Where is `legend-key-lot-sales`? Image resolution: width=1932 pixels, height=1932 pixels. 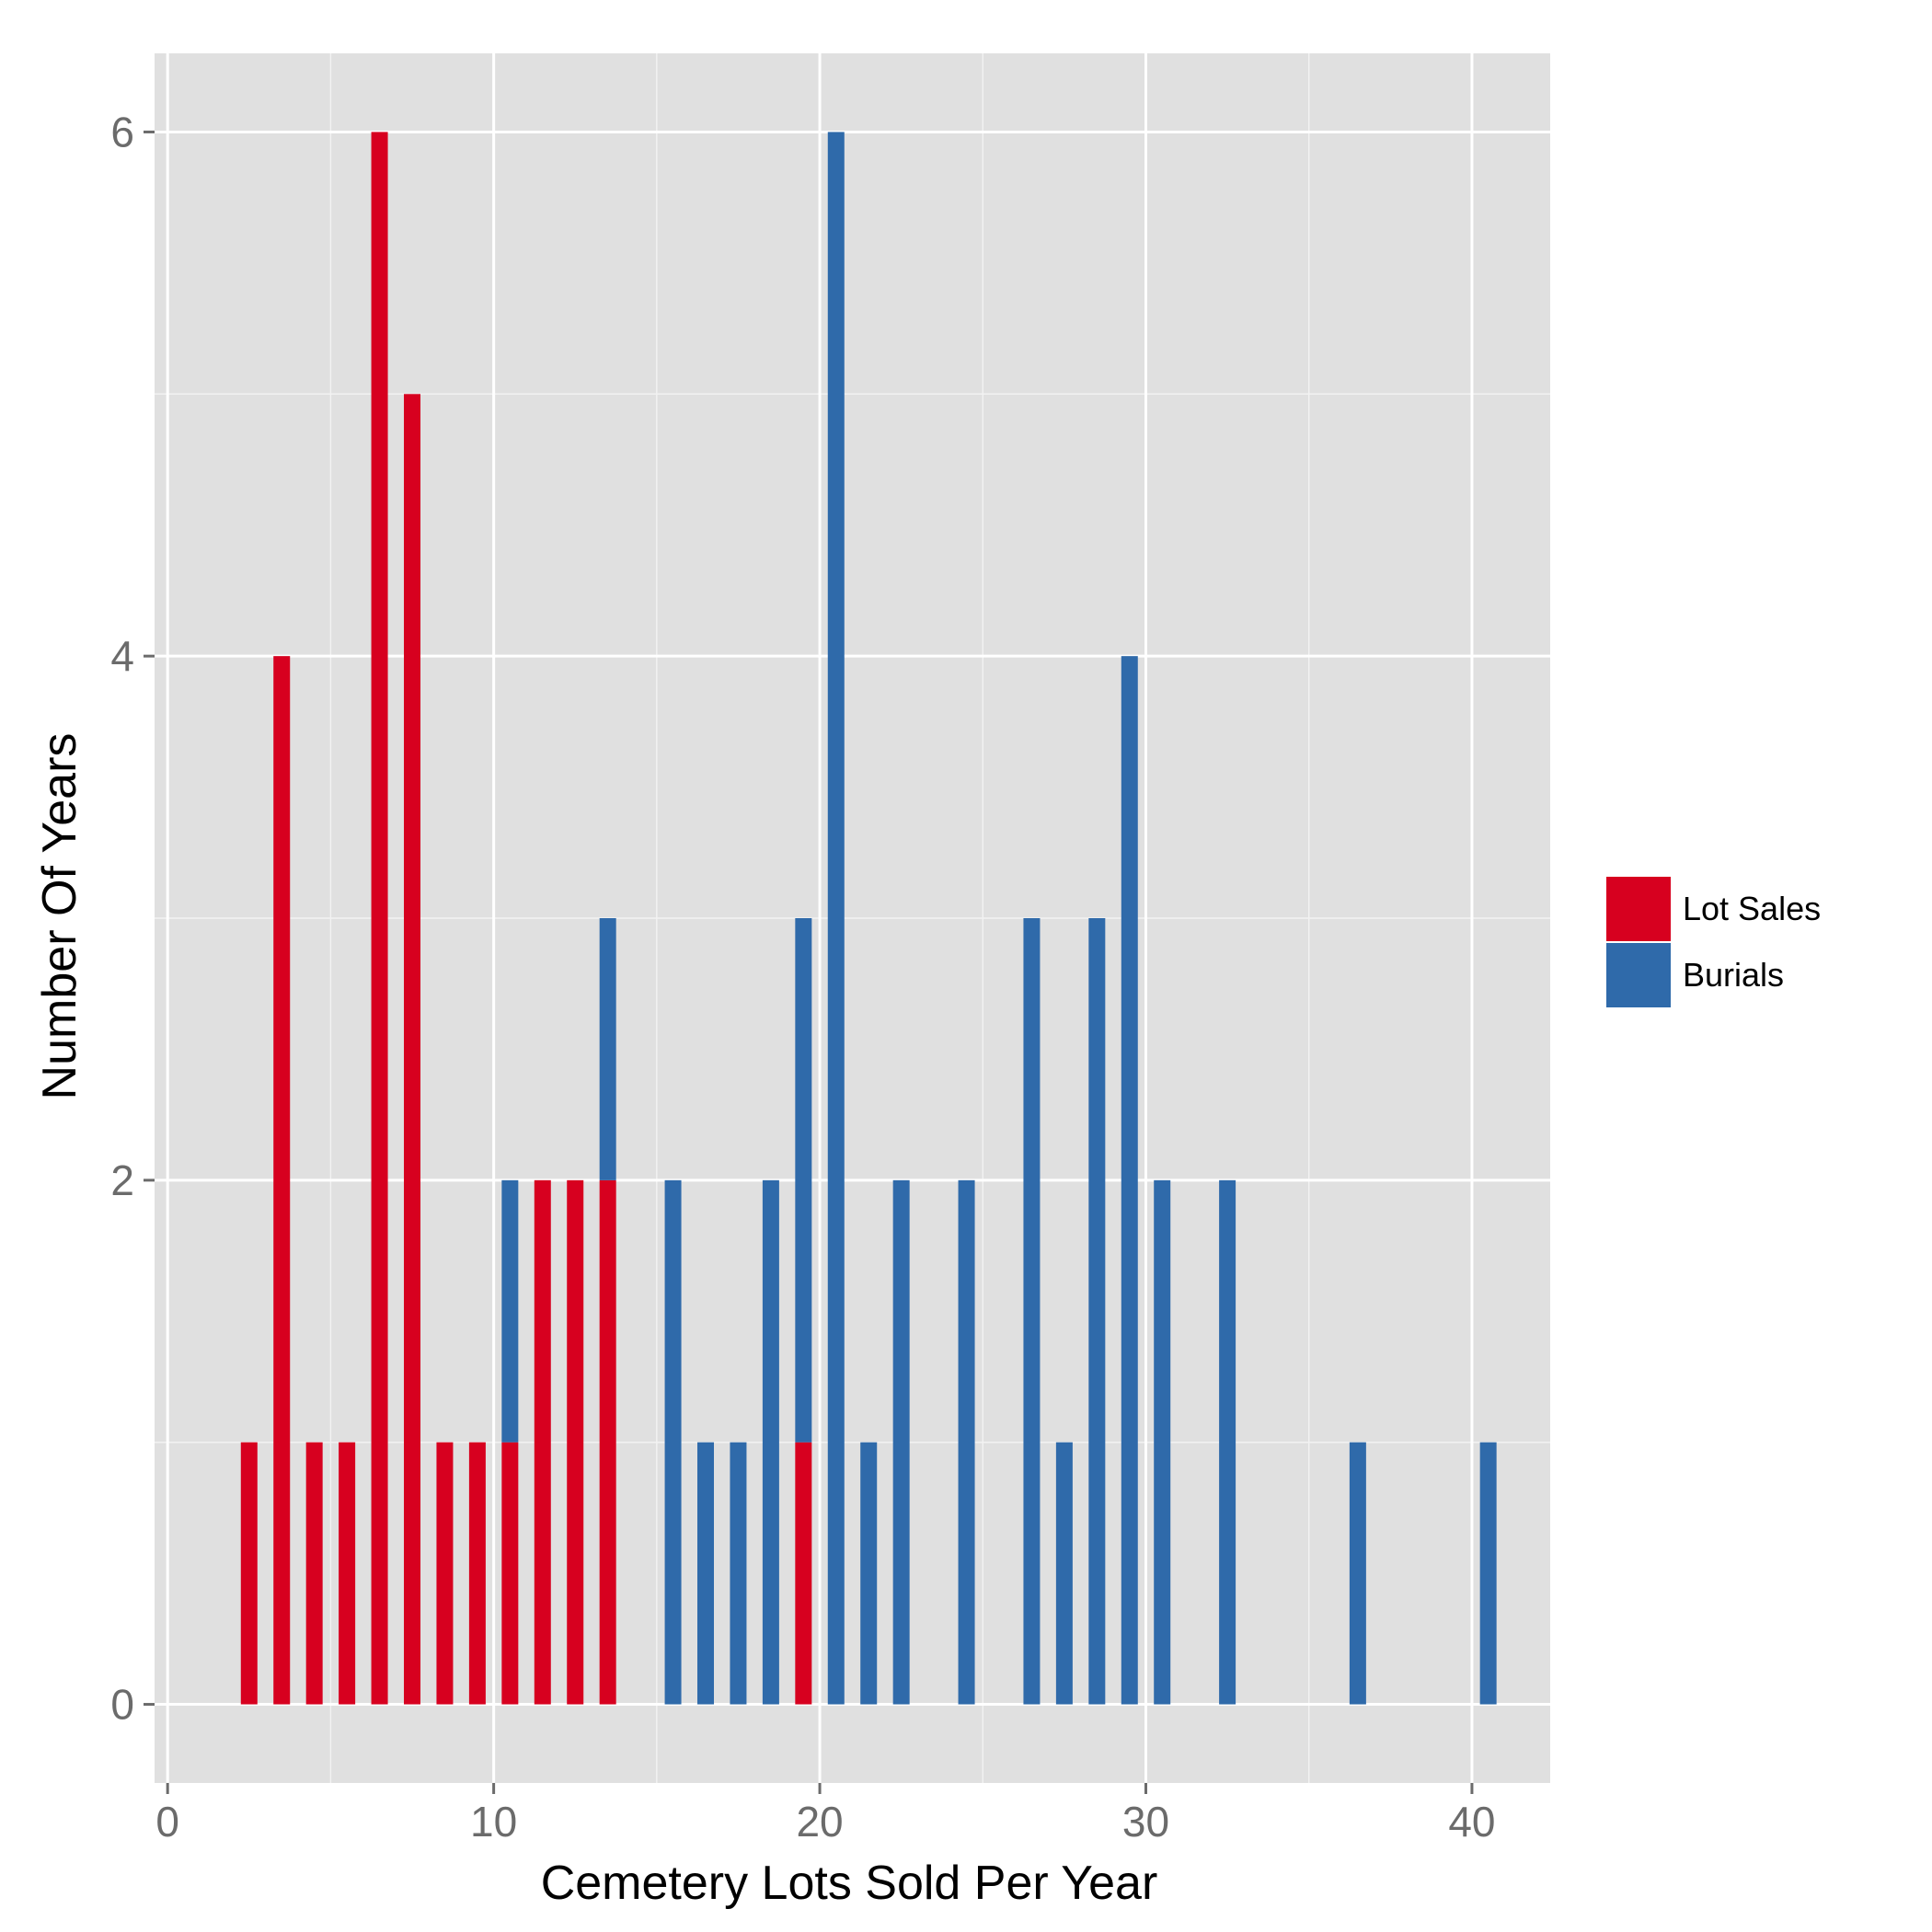 legend-key-lot-sales is located at coordinates (1638, 909).